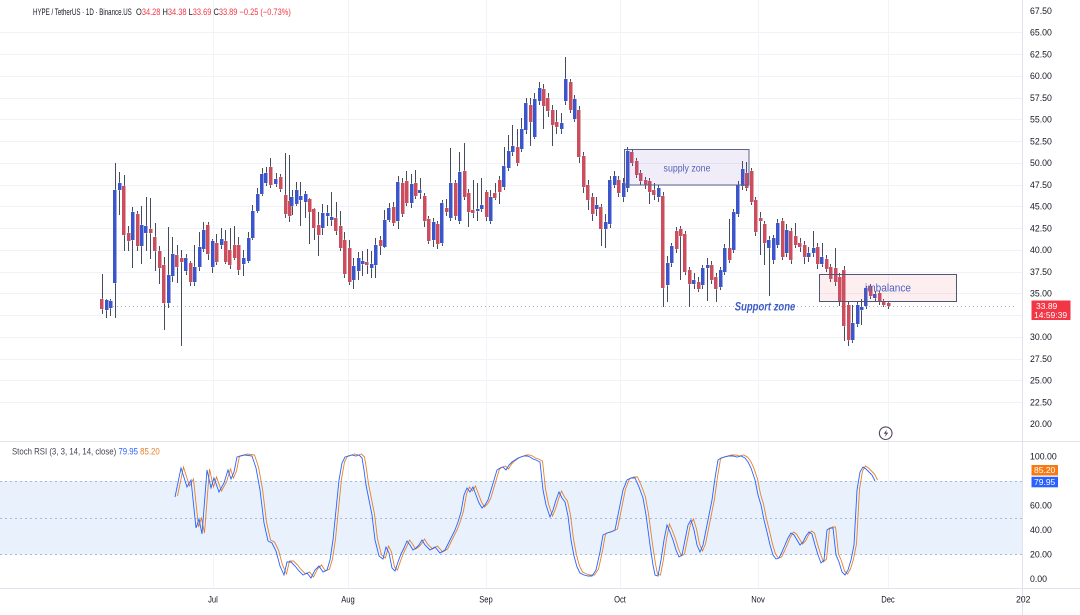 The height and width of the screenshot is (615, 1080). I want to click on svg-text: imbalance, so click(888, 288).